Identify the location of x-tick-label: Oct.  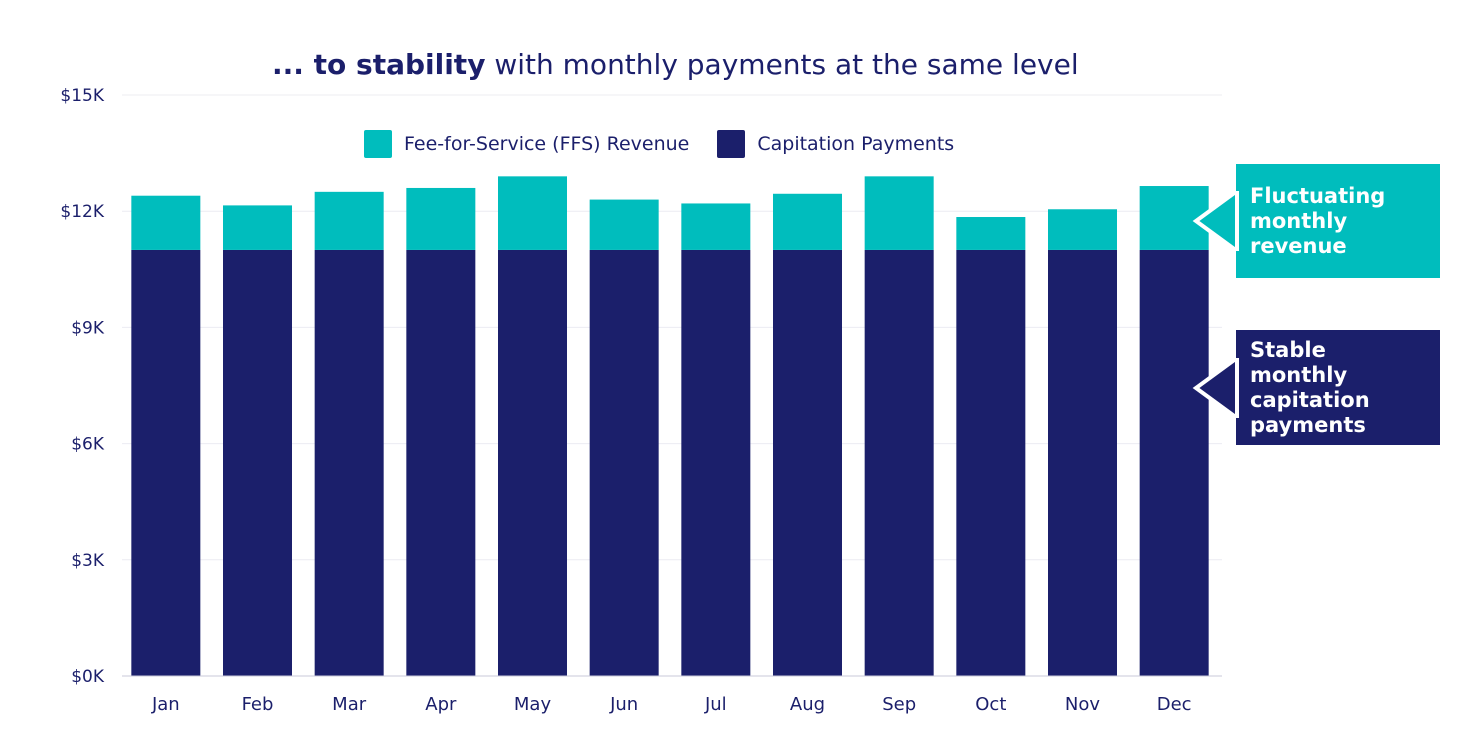
(990, 704).